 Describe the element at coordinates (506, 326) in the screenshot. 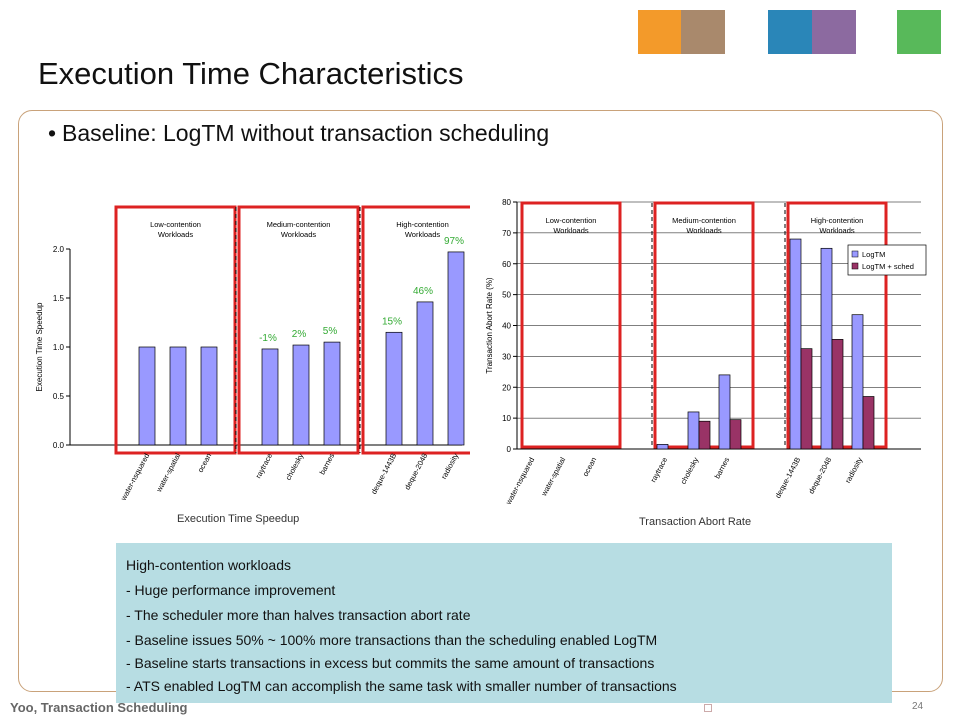

I see `y-tick-label: 40` at that location.